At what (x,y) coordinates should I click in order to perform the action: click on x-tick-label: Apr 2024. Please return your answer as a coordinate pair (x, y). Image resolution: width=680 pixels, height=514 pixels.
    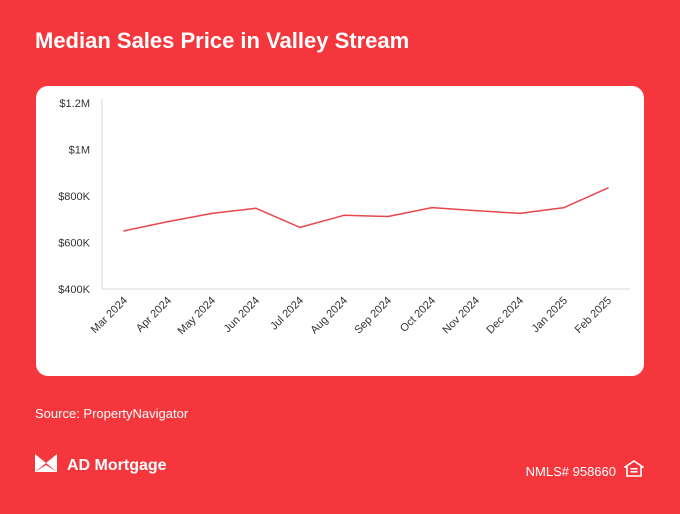
    Looking at the image, I should click on (154, 315).